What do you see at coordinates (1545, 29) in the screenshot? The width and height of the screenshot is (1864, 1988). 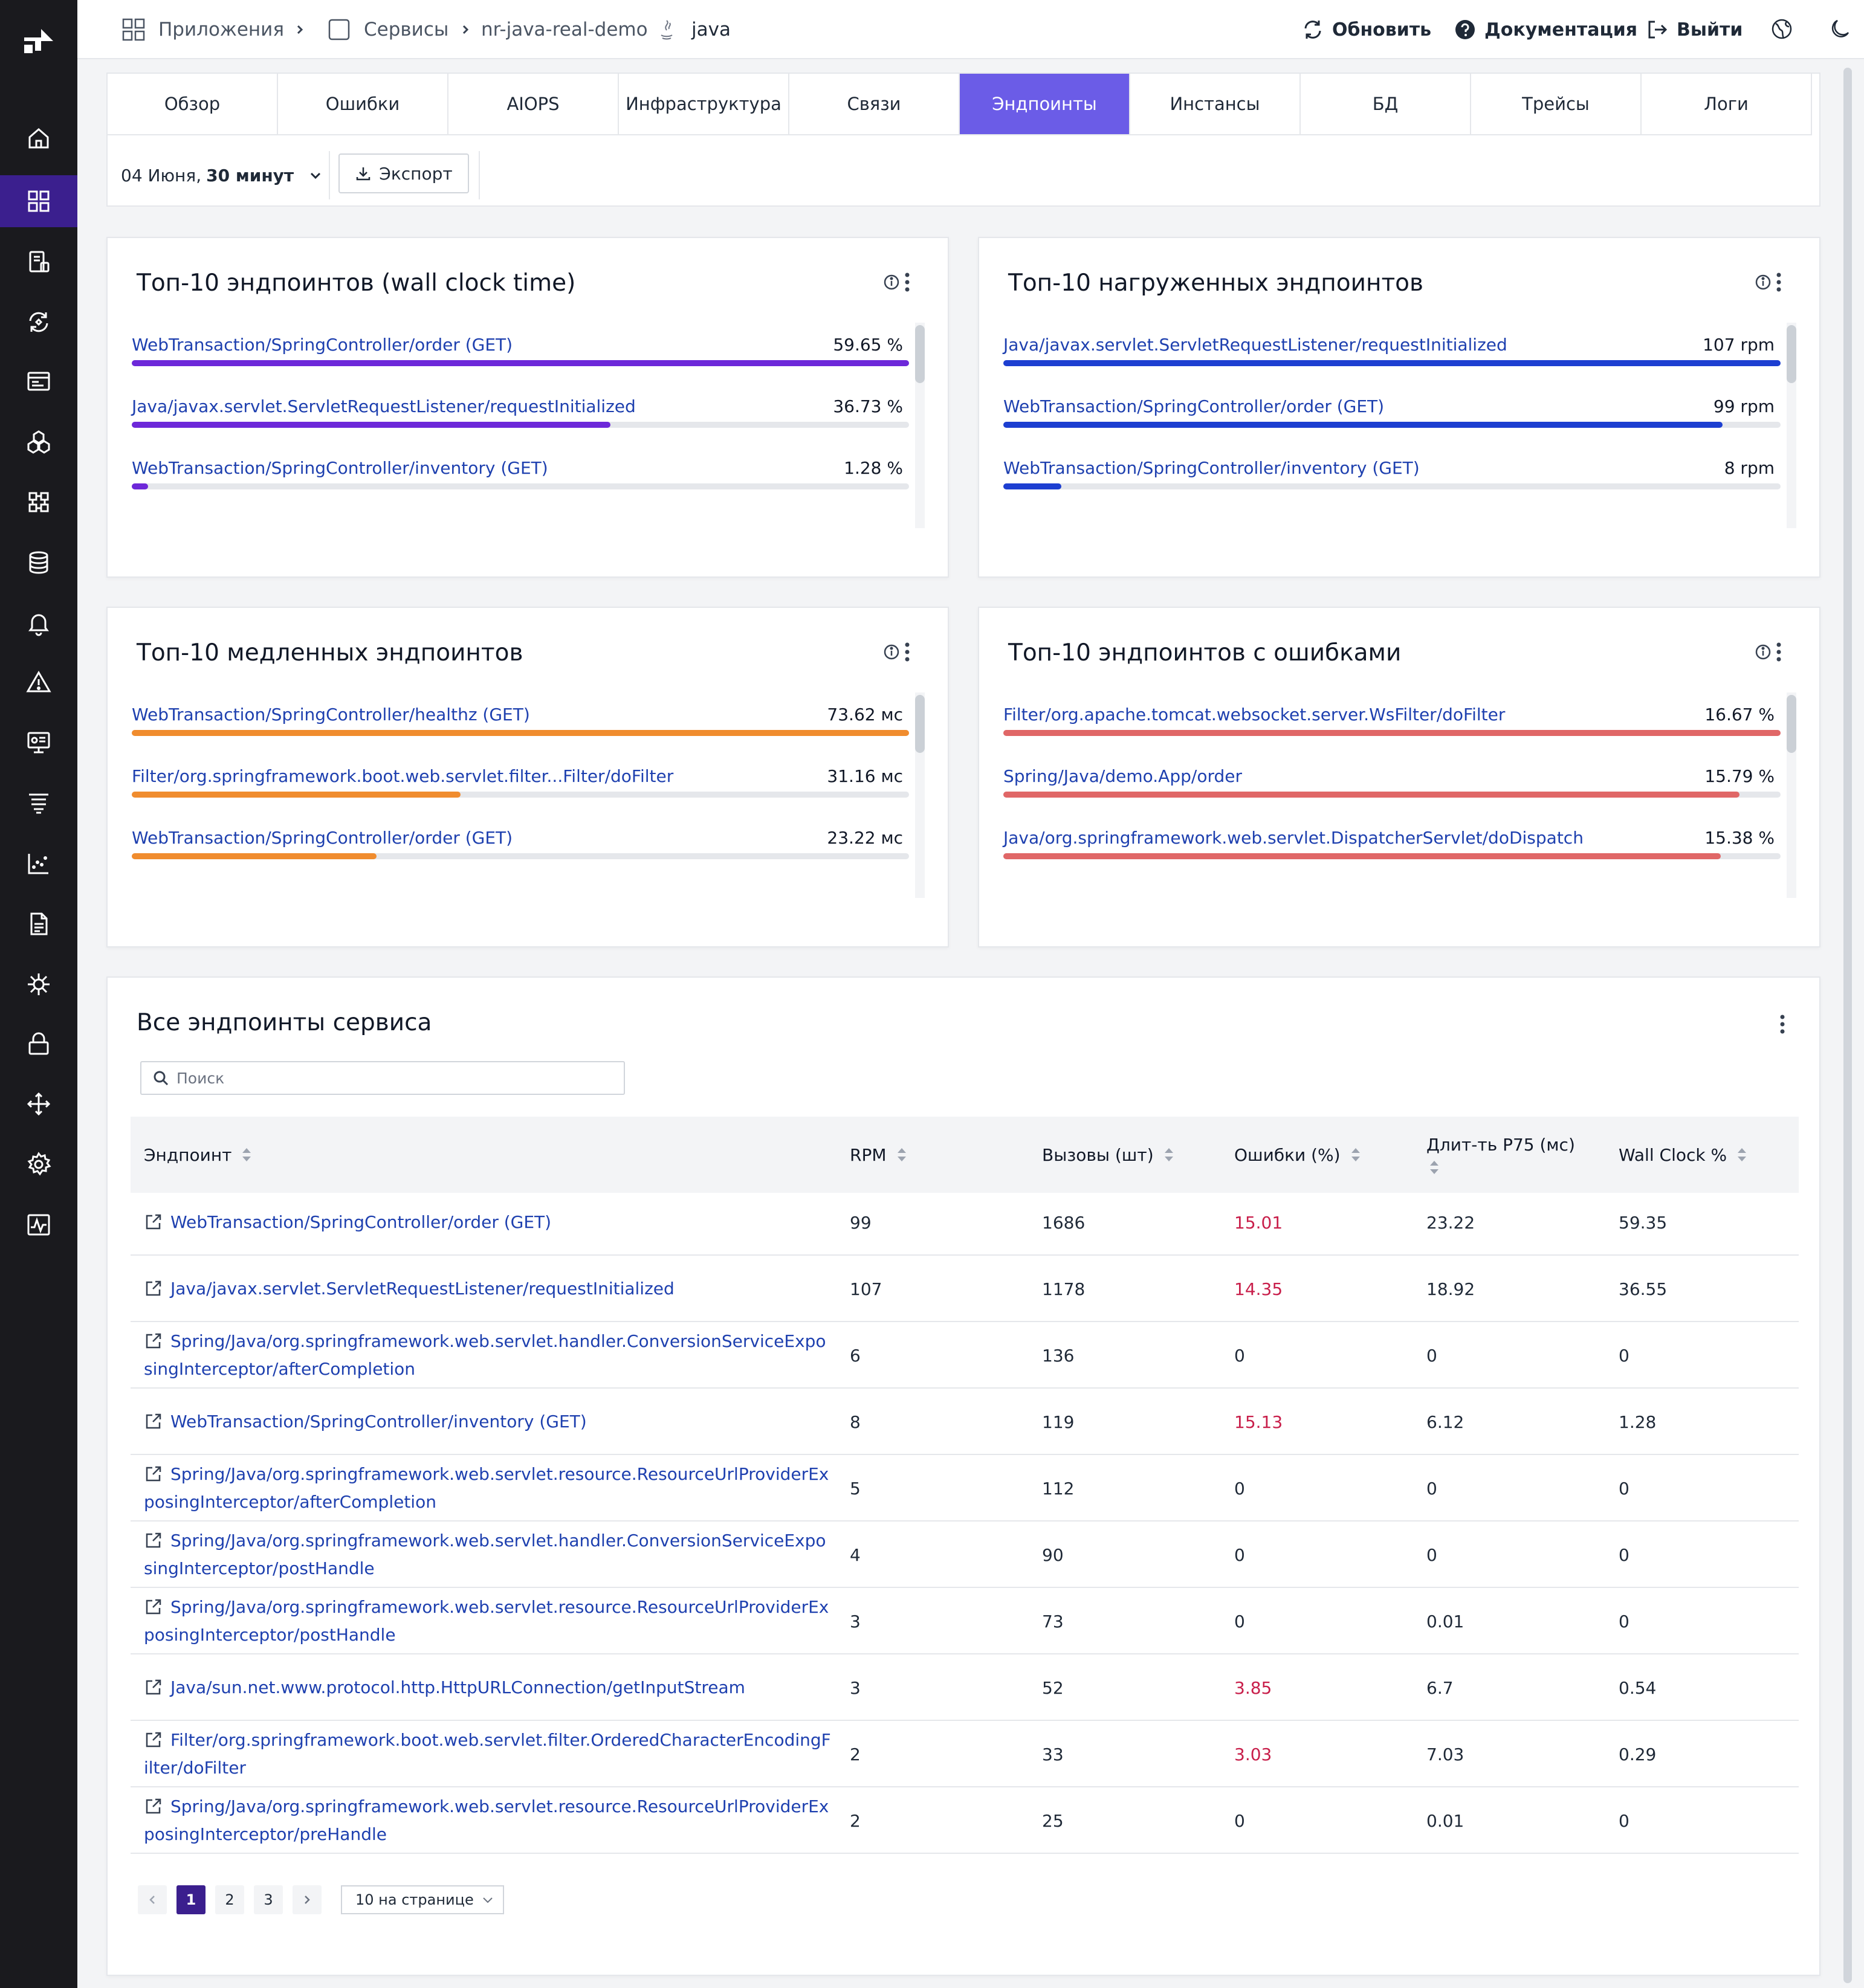 I see `docs-button: Документация` at bounding box center [1545, 29].